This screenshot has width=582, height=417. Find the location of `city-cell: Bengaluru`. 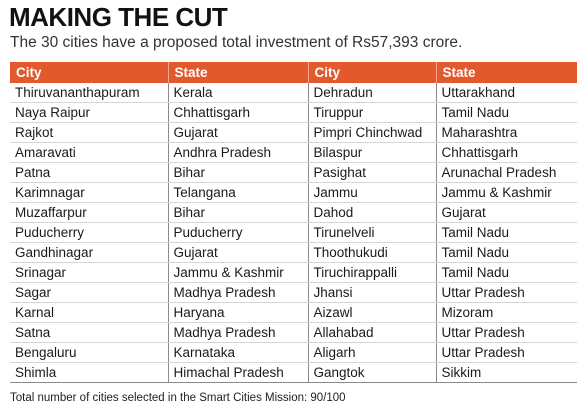

city-cell: Bengaluru is located at coordinates (89, 352).